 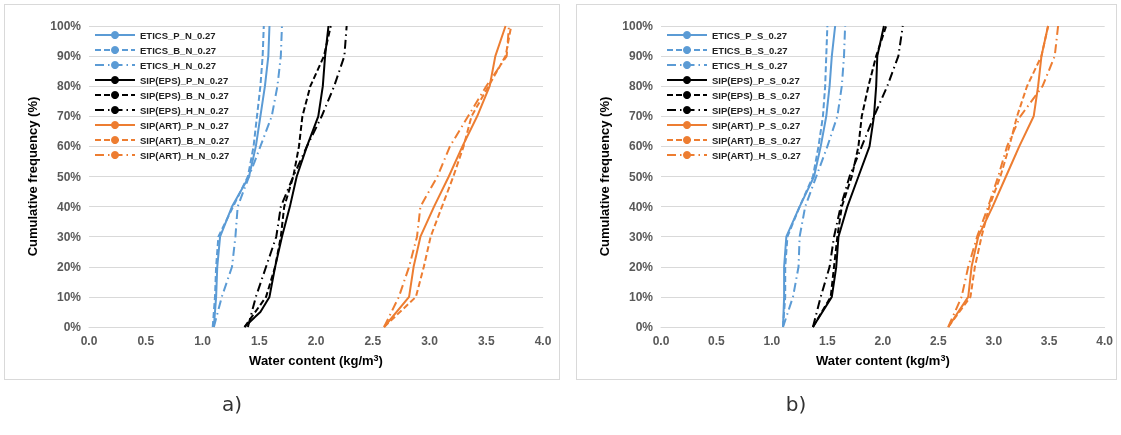 What do you see at coordinates (184, 95) in the screenshot?
I see `legend-label: SIP(EPS)_B_N_0.27` at bounding box center [184, 95].